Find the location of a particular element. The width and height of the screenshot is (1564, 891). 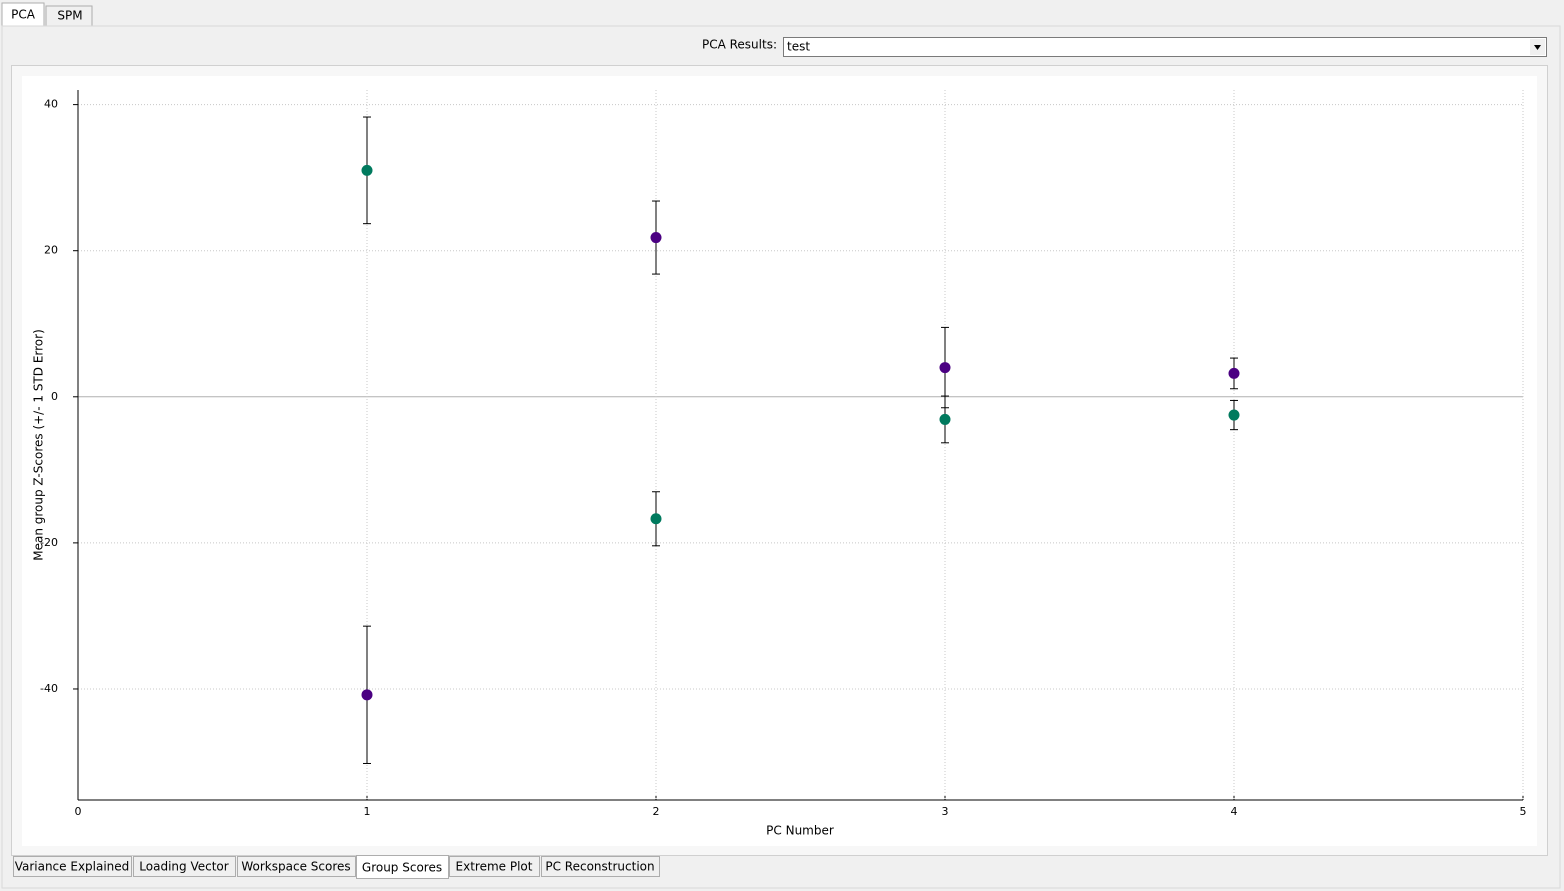

x-tick-label: 1 is located at coordinates (367, 811).